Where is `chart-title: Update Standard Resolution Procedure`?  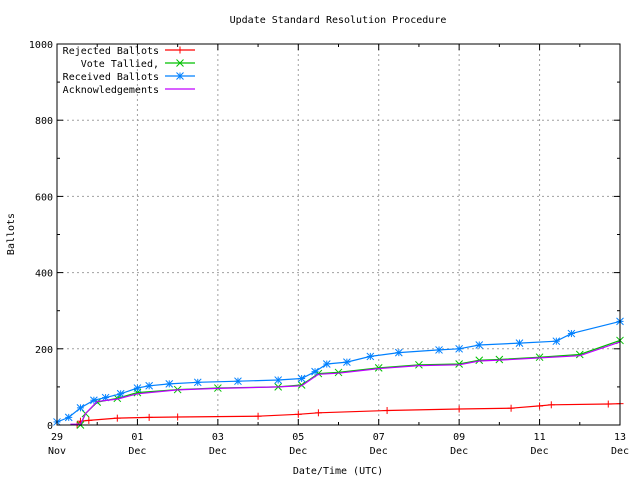
chart-title: Update Standard Resolution Procedure is located at coordinates (338, 20).